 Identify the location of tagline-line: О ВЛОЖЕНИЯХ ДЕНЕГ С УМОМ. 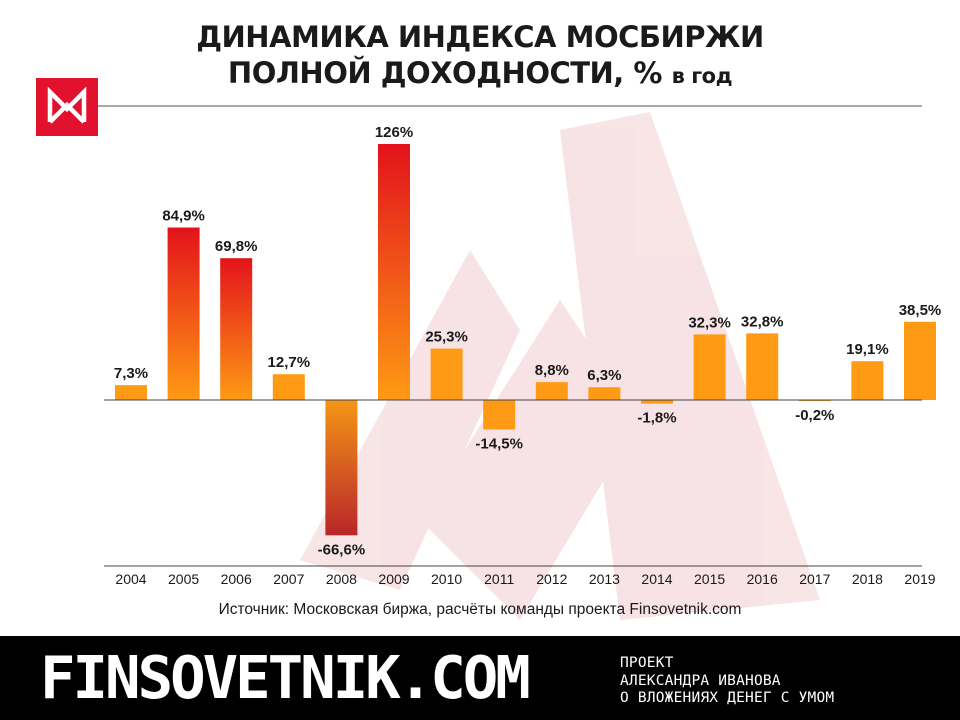
(727, 698).